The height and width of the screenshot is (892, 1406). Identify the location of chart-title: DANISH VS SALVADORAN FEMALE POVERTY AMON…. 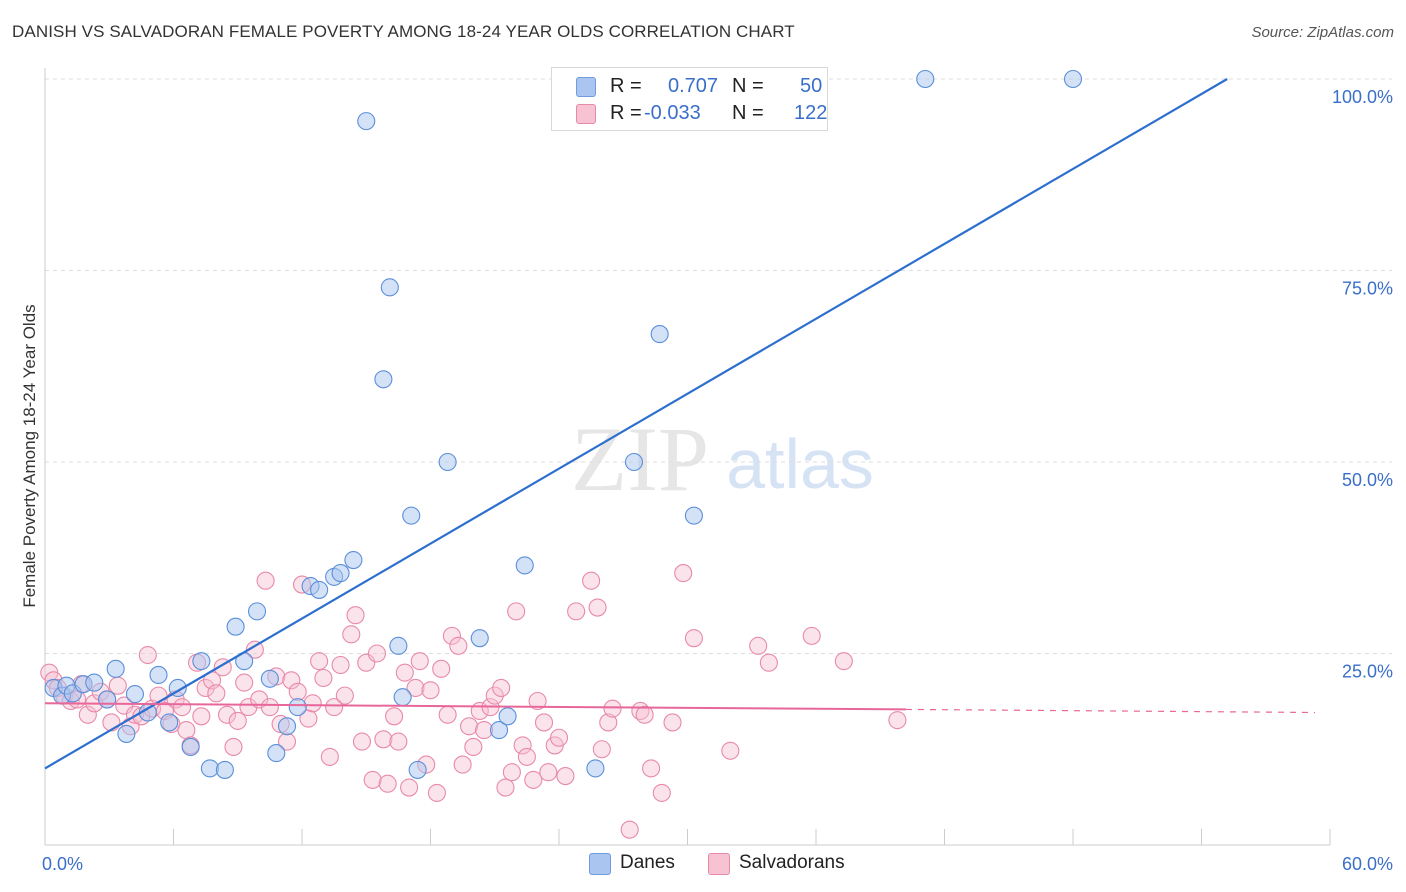
(403, 31).